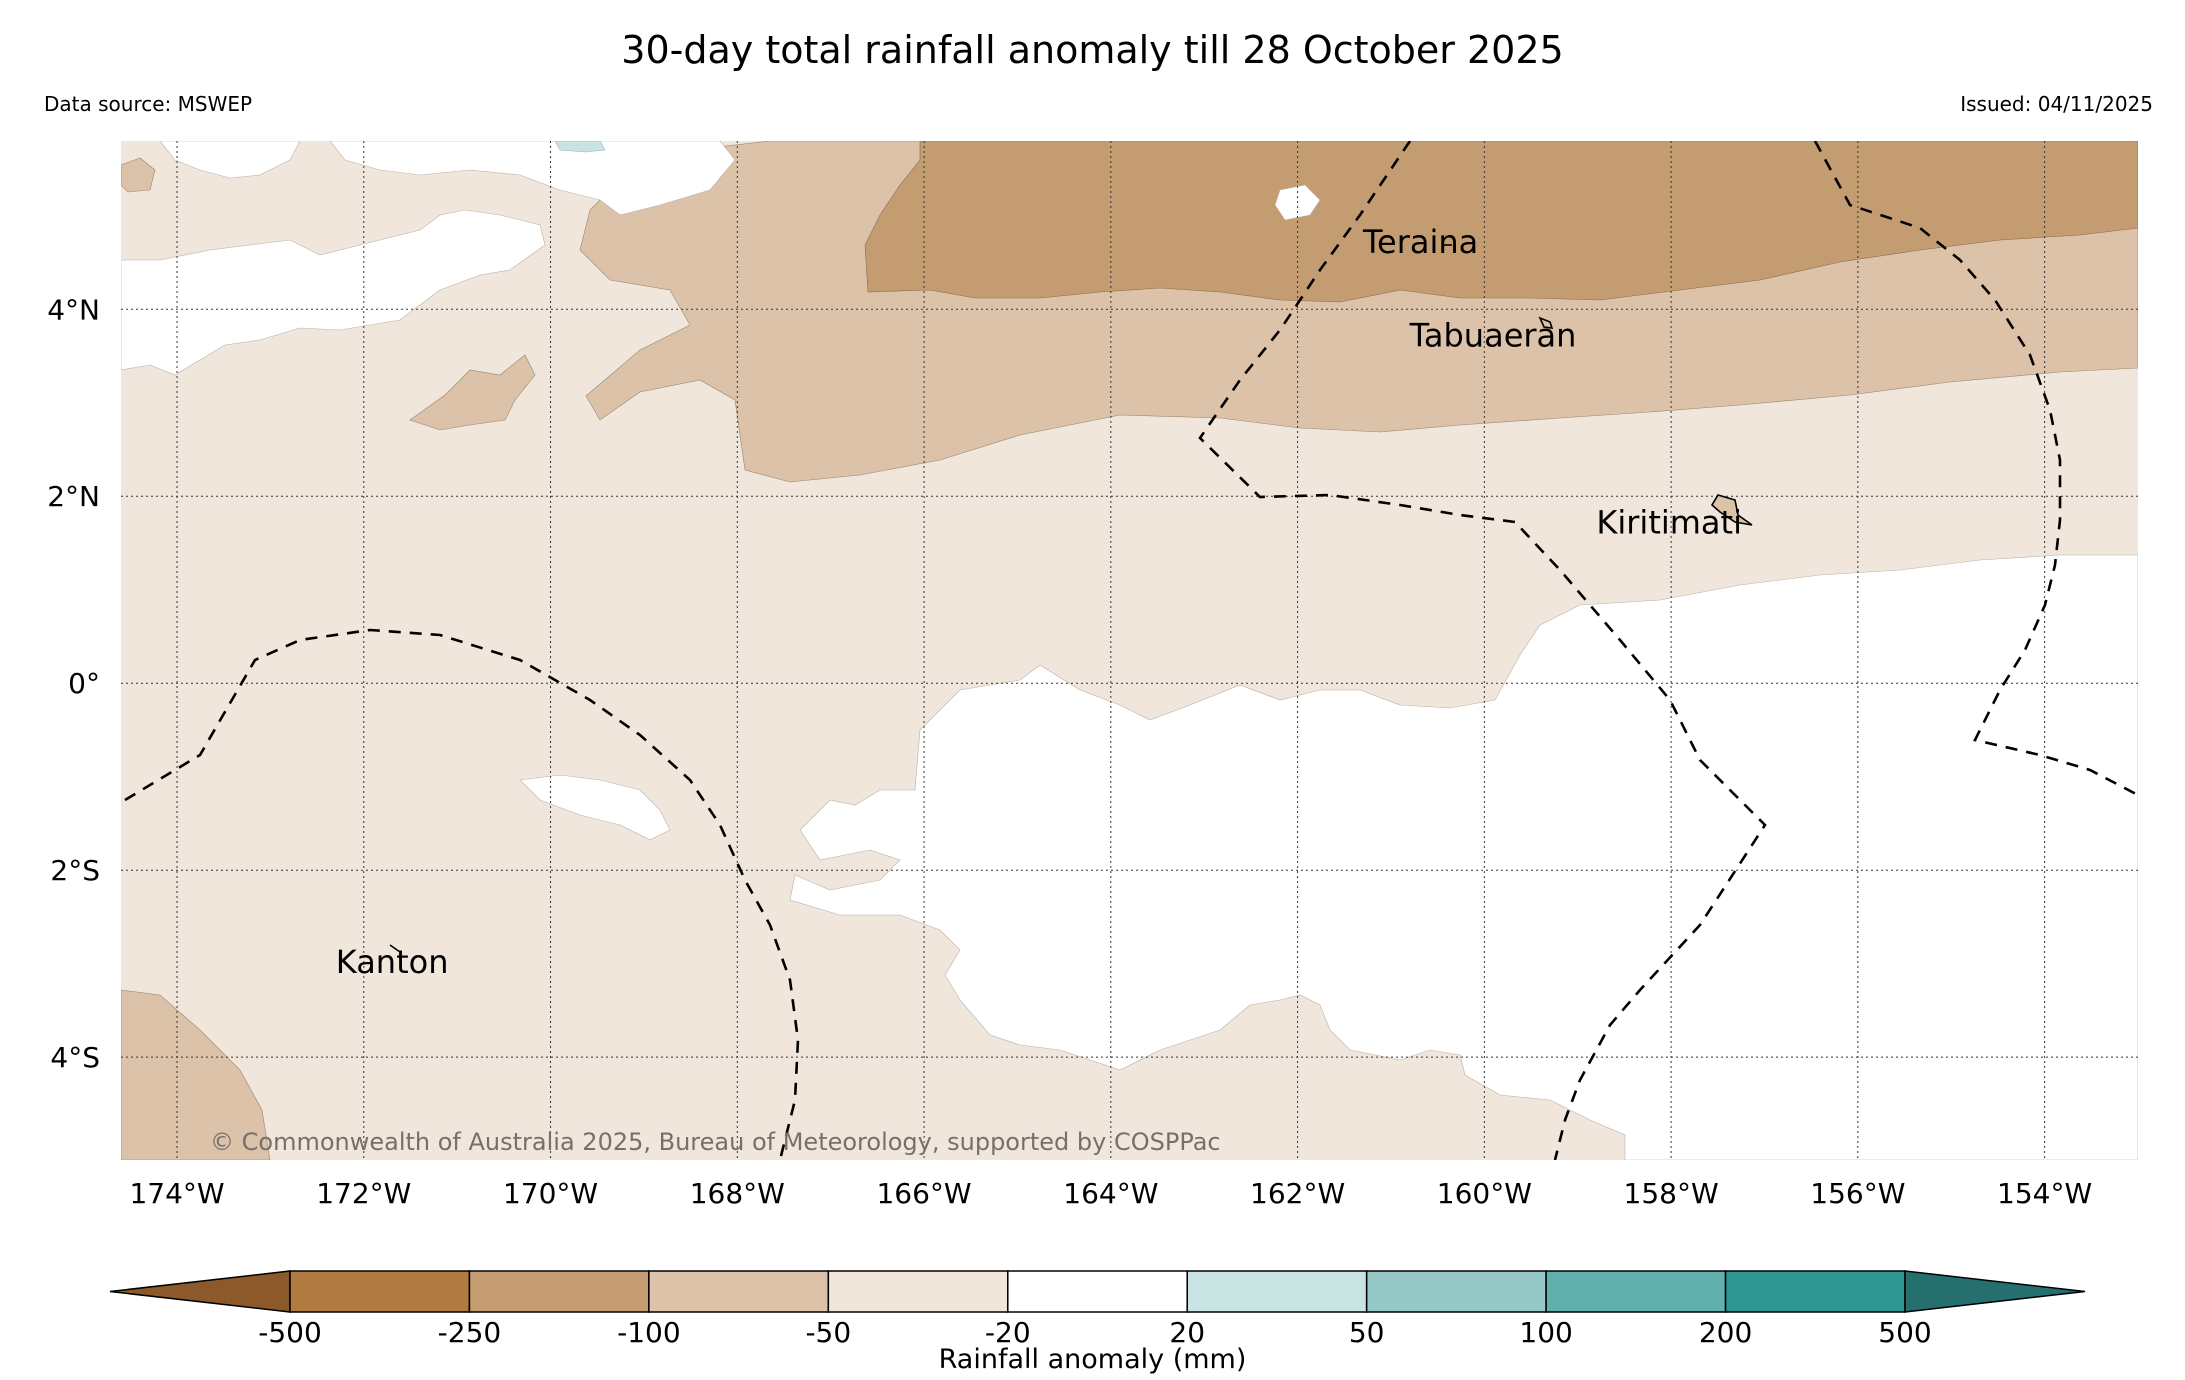 This screenshot has width=2185, height=1380. I want to click on lon-tick-label: 174°W, so click(176, 1193).